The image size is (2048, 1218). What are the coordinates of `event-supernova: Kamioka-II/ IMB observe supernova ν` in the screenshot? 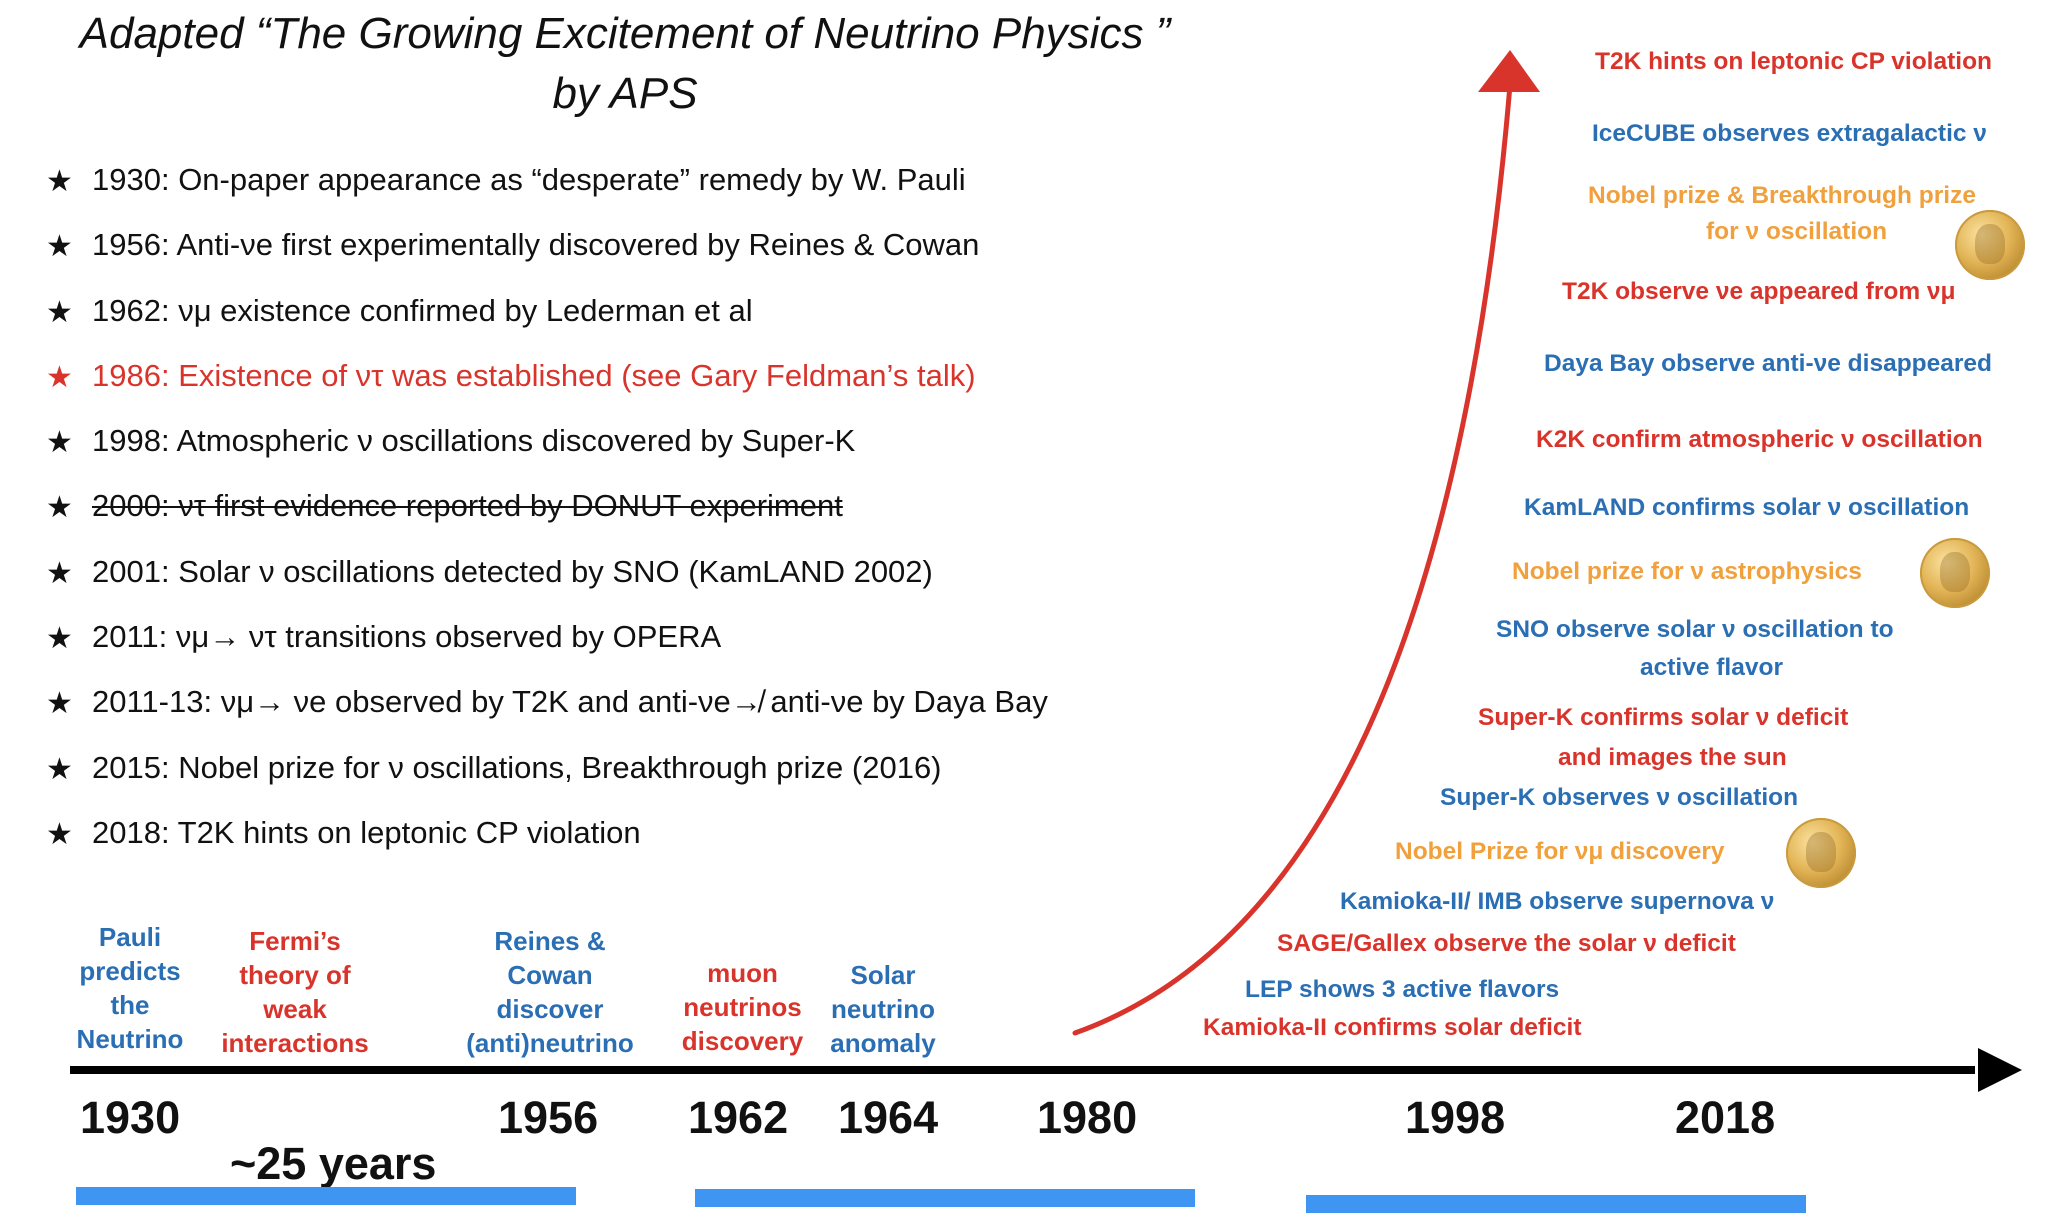 It's located at (1557, 901).